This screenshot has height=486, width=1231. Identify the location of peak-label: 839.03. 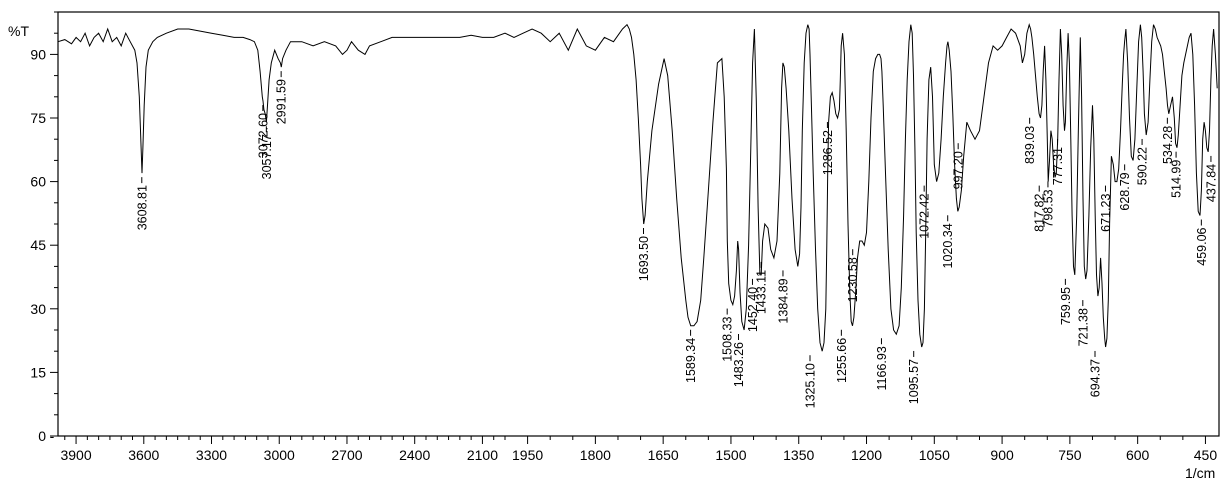
(1030, 141).